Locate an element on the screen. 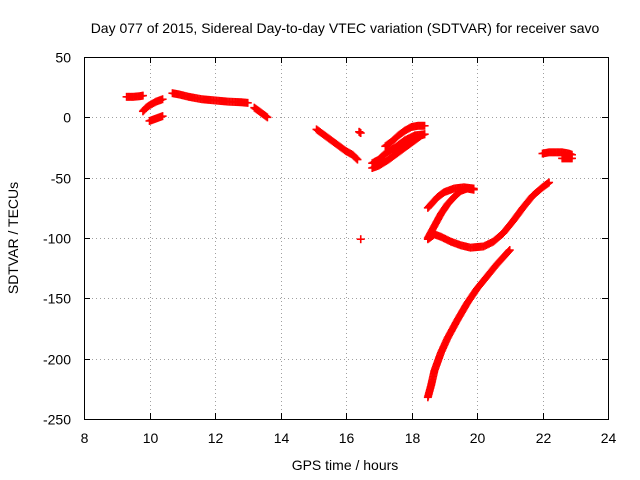 The image size is (640, 480). x-tick-label: 10 is located at coordinates (151, 438).